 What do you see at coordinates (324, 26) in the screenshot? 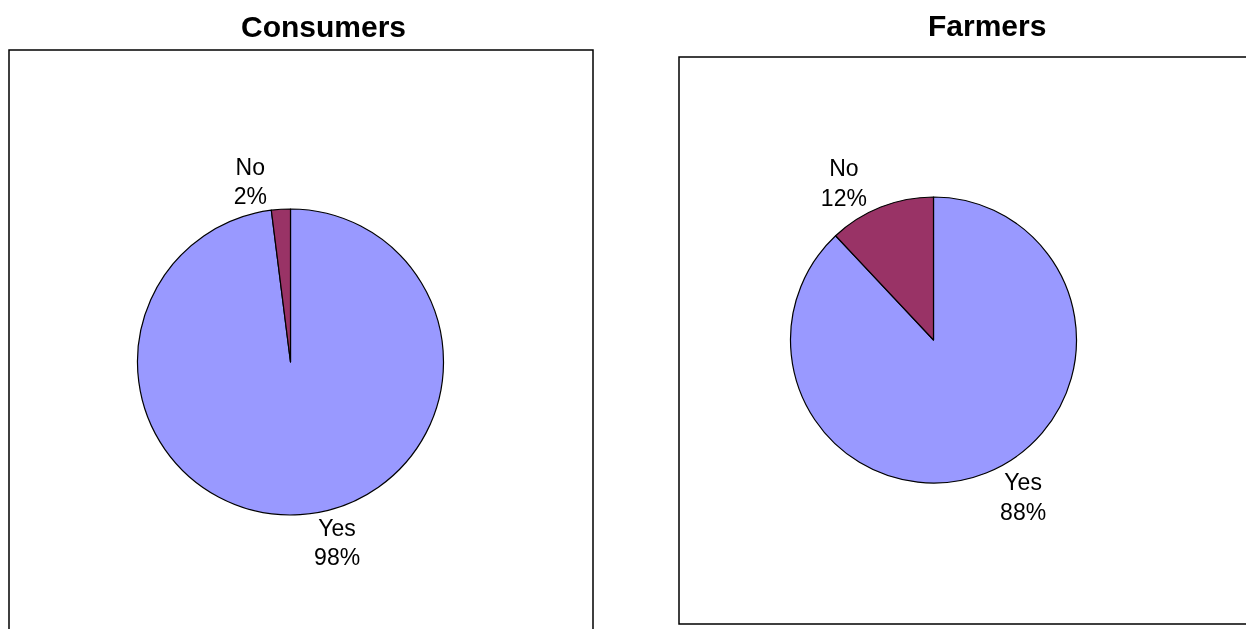
I see `chart-title: Consumers` at bounding box center [324, 26].